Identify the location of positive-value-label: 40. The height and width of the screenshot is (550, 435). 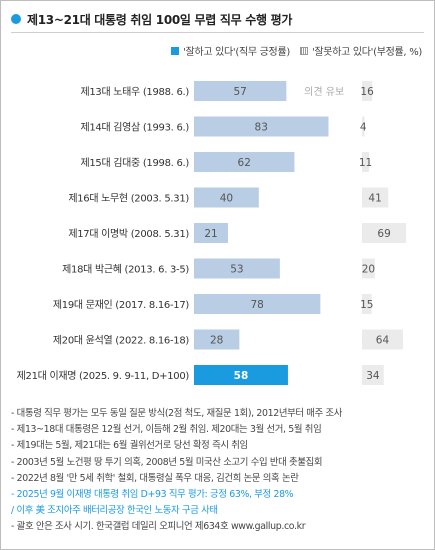
(226, 199).